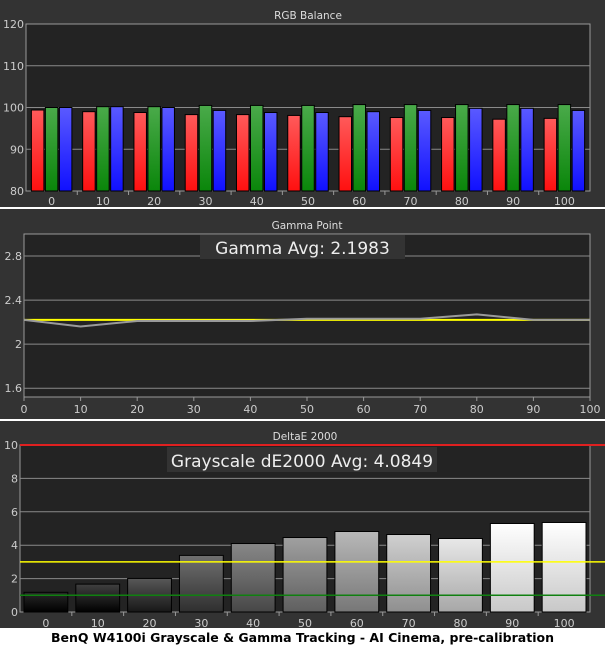 This screenshot has width=605, height=651. Describe the element at coordinates (14, 300) in the screenshot. I see `y-tick-label: 2.4` at that location.